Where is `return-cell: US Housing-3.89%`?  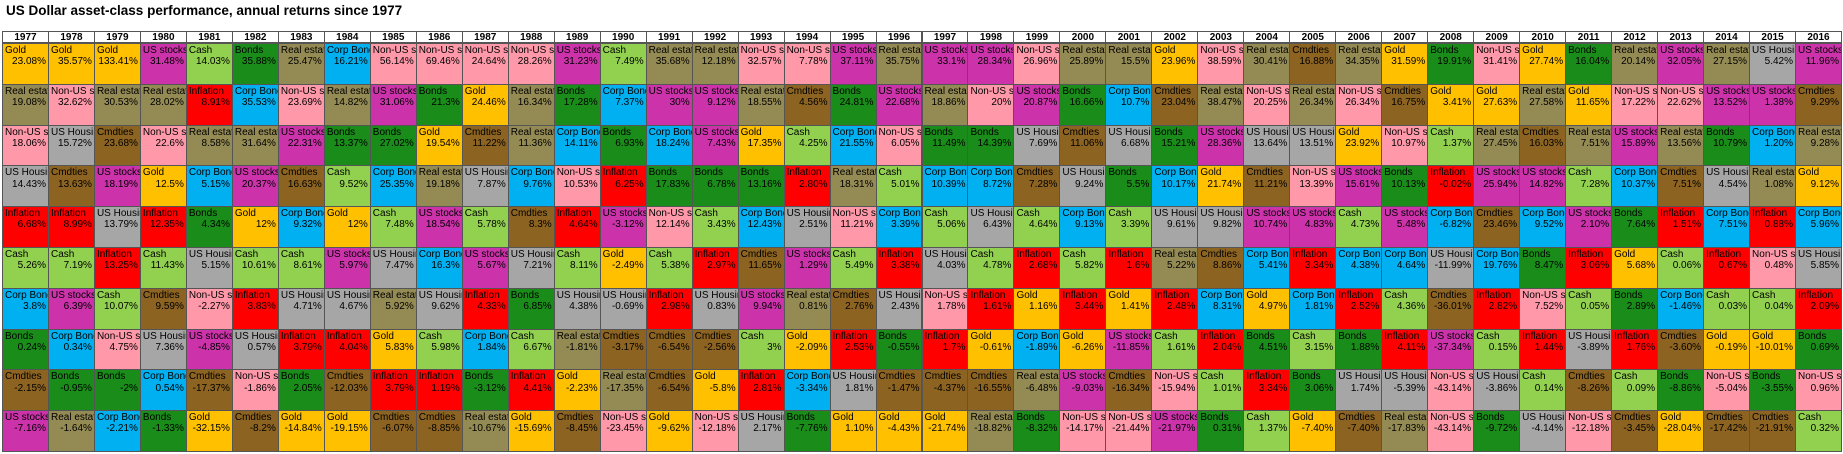 return-cell: US Housing-3.89% is located at coordinates (1589, 349).